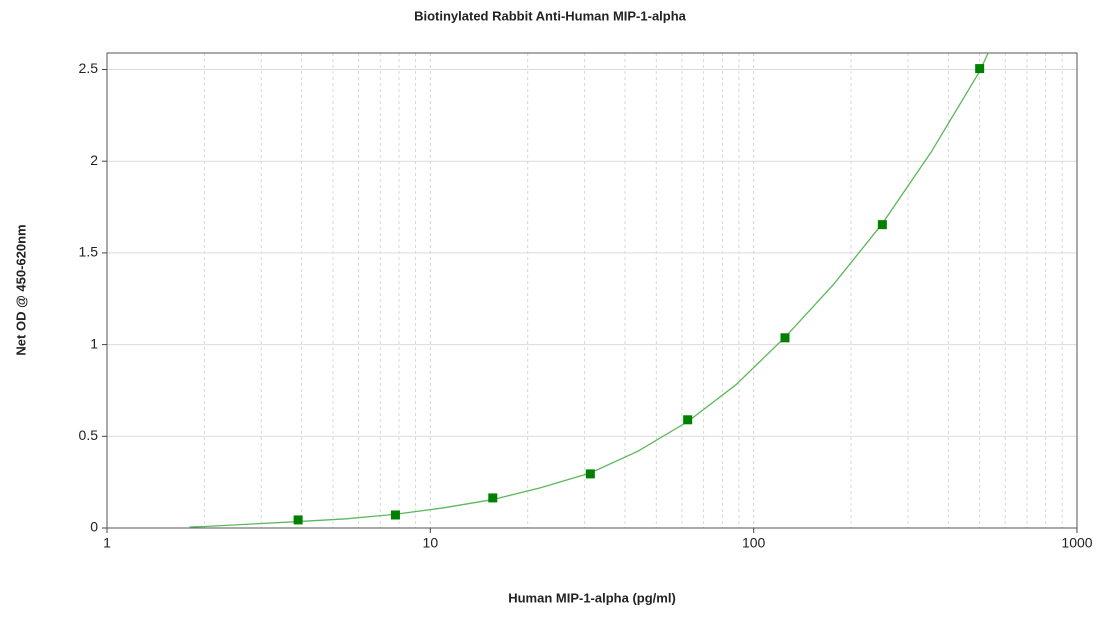  Describe the element at coordinates (592, 597) in the screenshot. I see `x-axis-label: Human MIP-1-alpha (pg/ml)` at that location.